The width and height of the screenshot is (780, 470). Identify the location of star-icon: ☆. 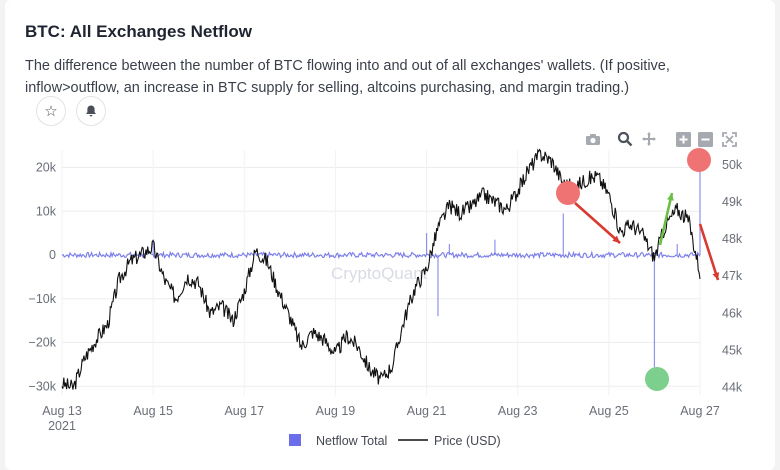
(51, 111).